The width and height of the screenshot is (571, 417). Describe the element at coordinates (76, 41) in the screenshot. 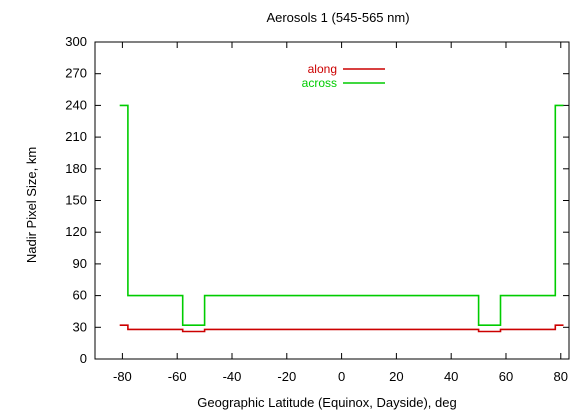

I see `y-tick-label: 300` at that location.